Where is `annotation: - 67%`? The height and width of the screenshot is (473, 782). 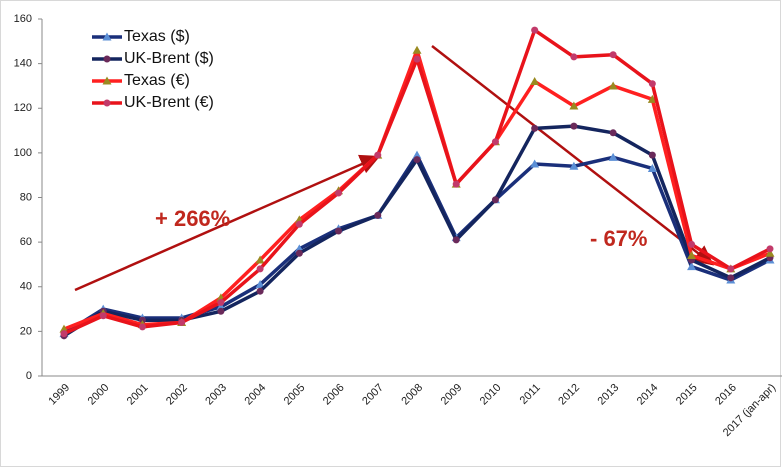
annotation: - 67% is located at coordinates (618, 238).